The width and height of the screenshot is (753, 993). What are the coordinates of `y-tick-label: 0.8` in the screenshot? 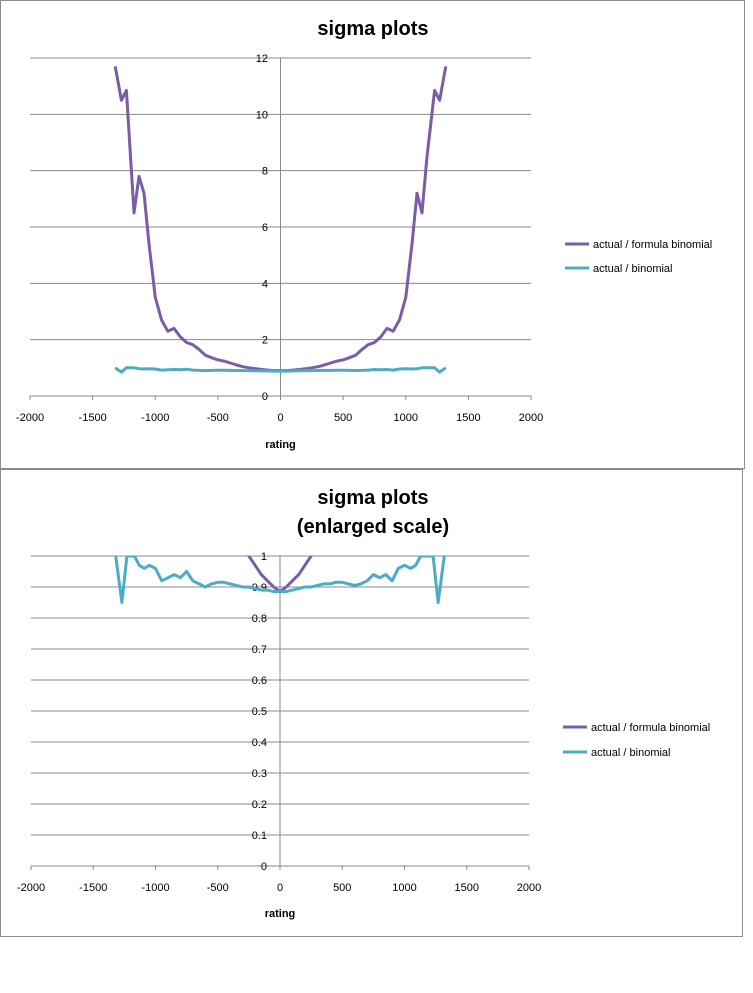 It's located at (259, 619).